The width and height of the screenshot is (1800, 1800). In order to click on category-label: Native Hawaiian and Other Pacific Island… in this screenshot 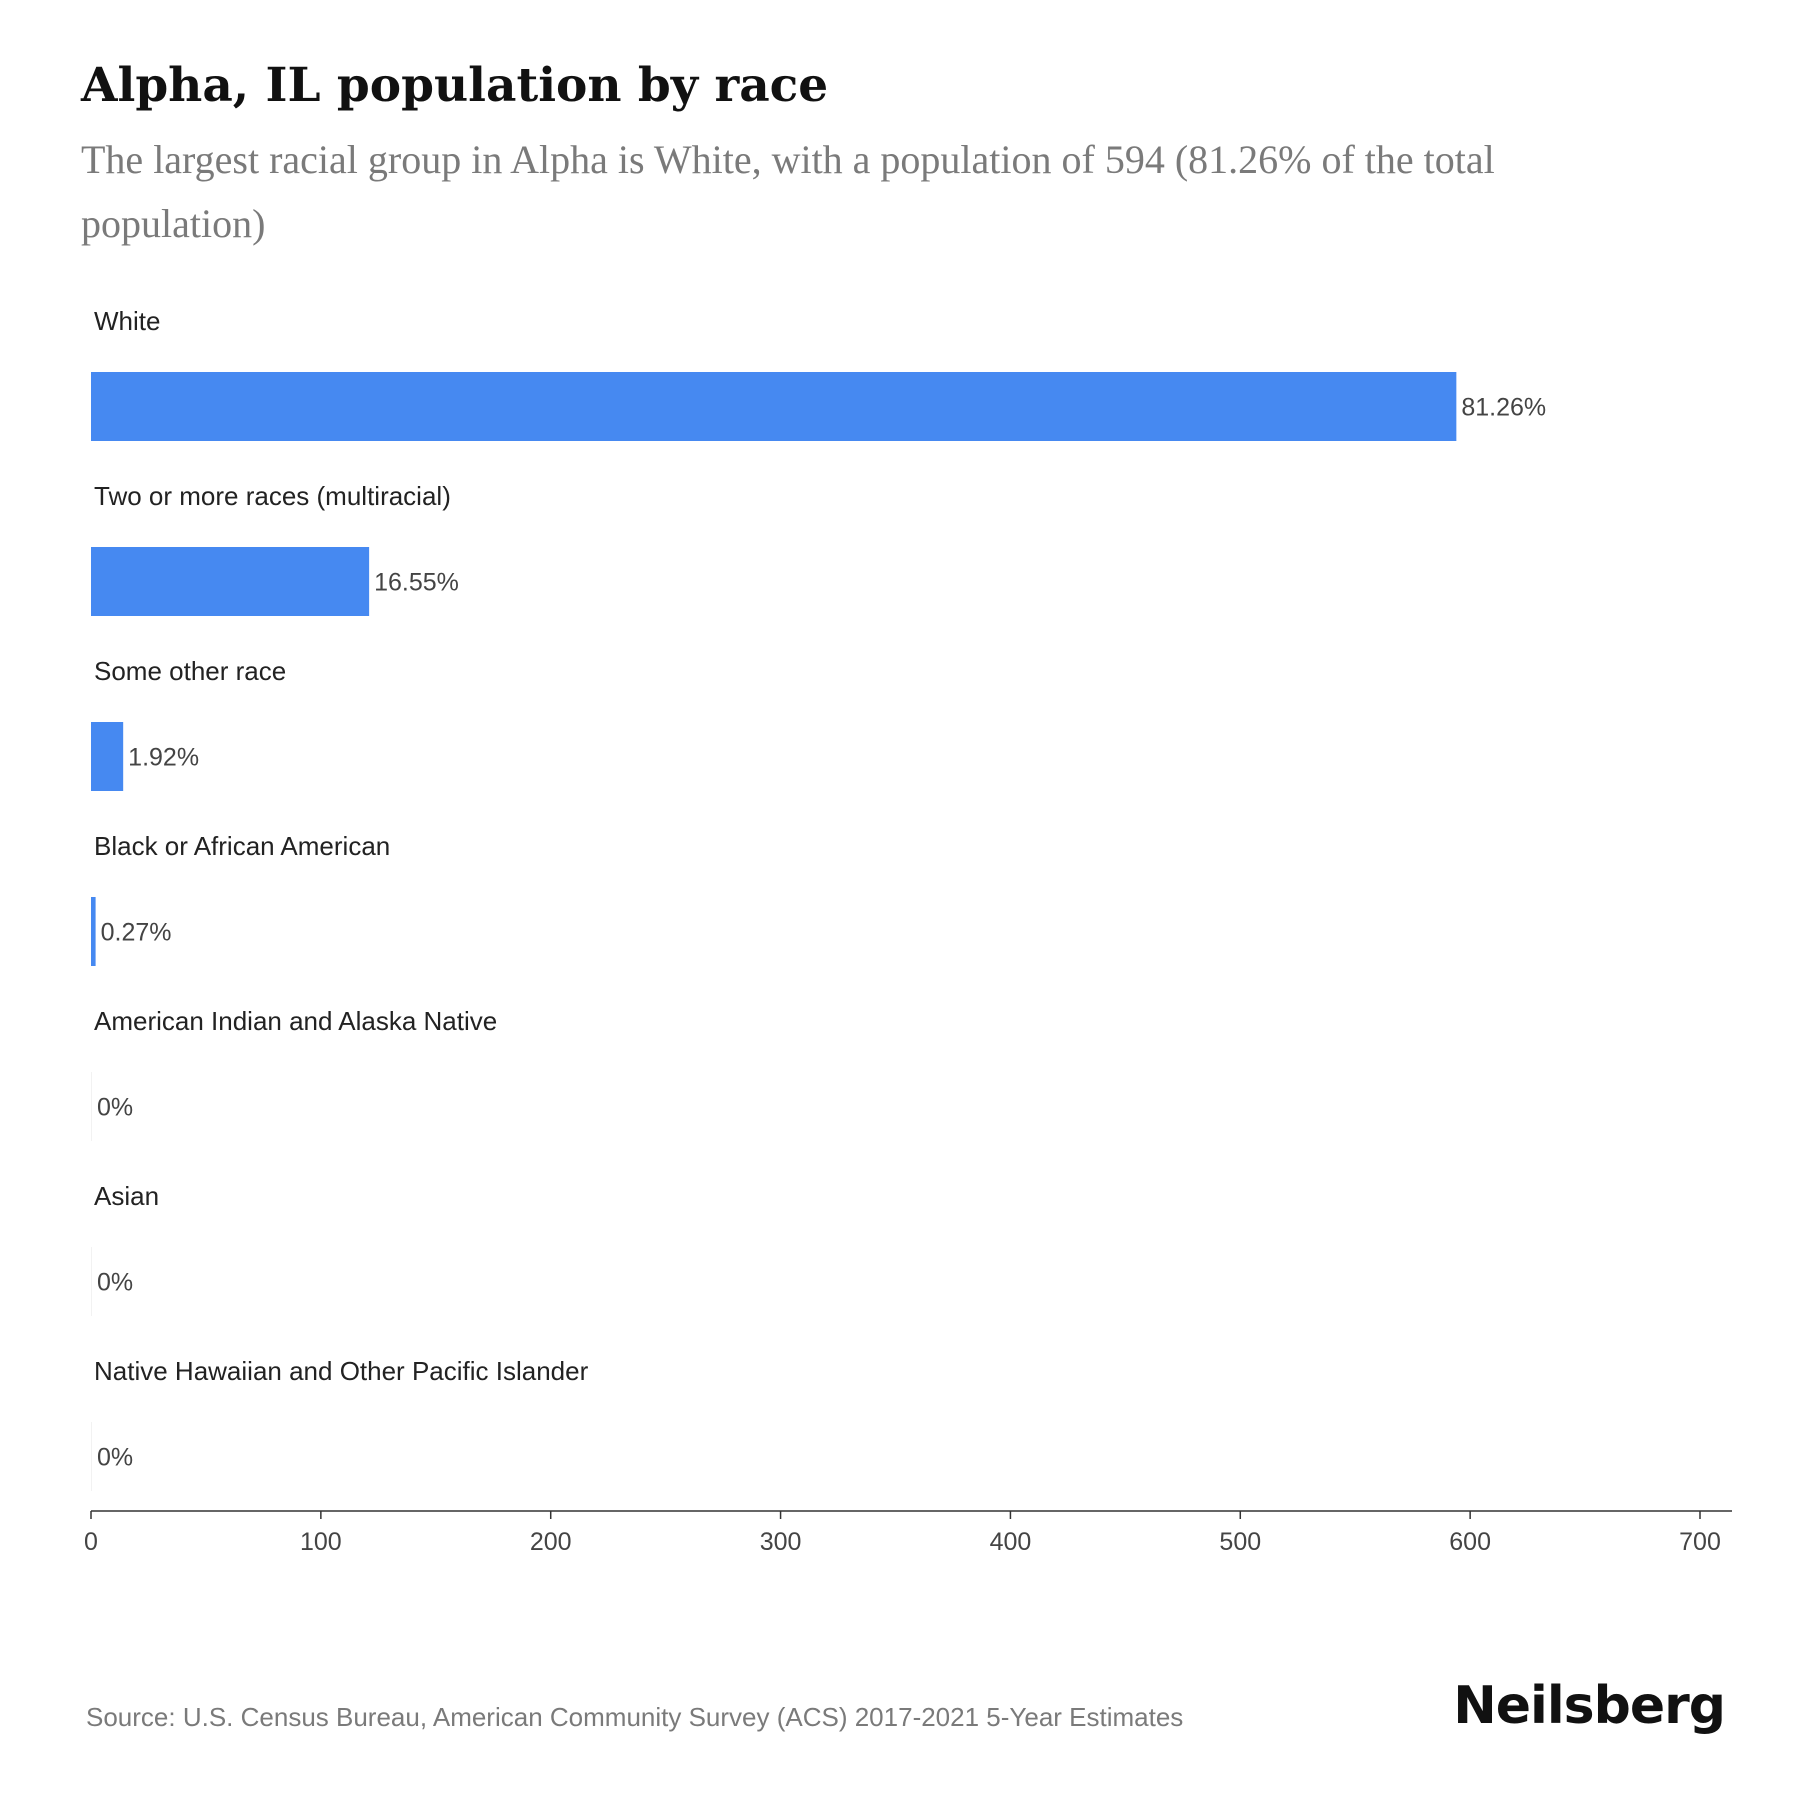, I will do `click(341, 1371)`.